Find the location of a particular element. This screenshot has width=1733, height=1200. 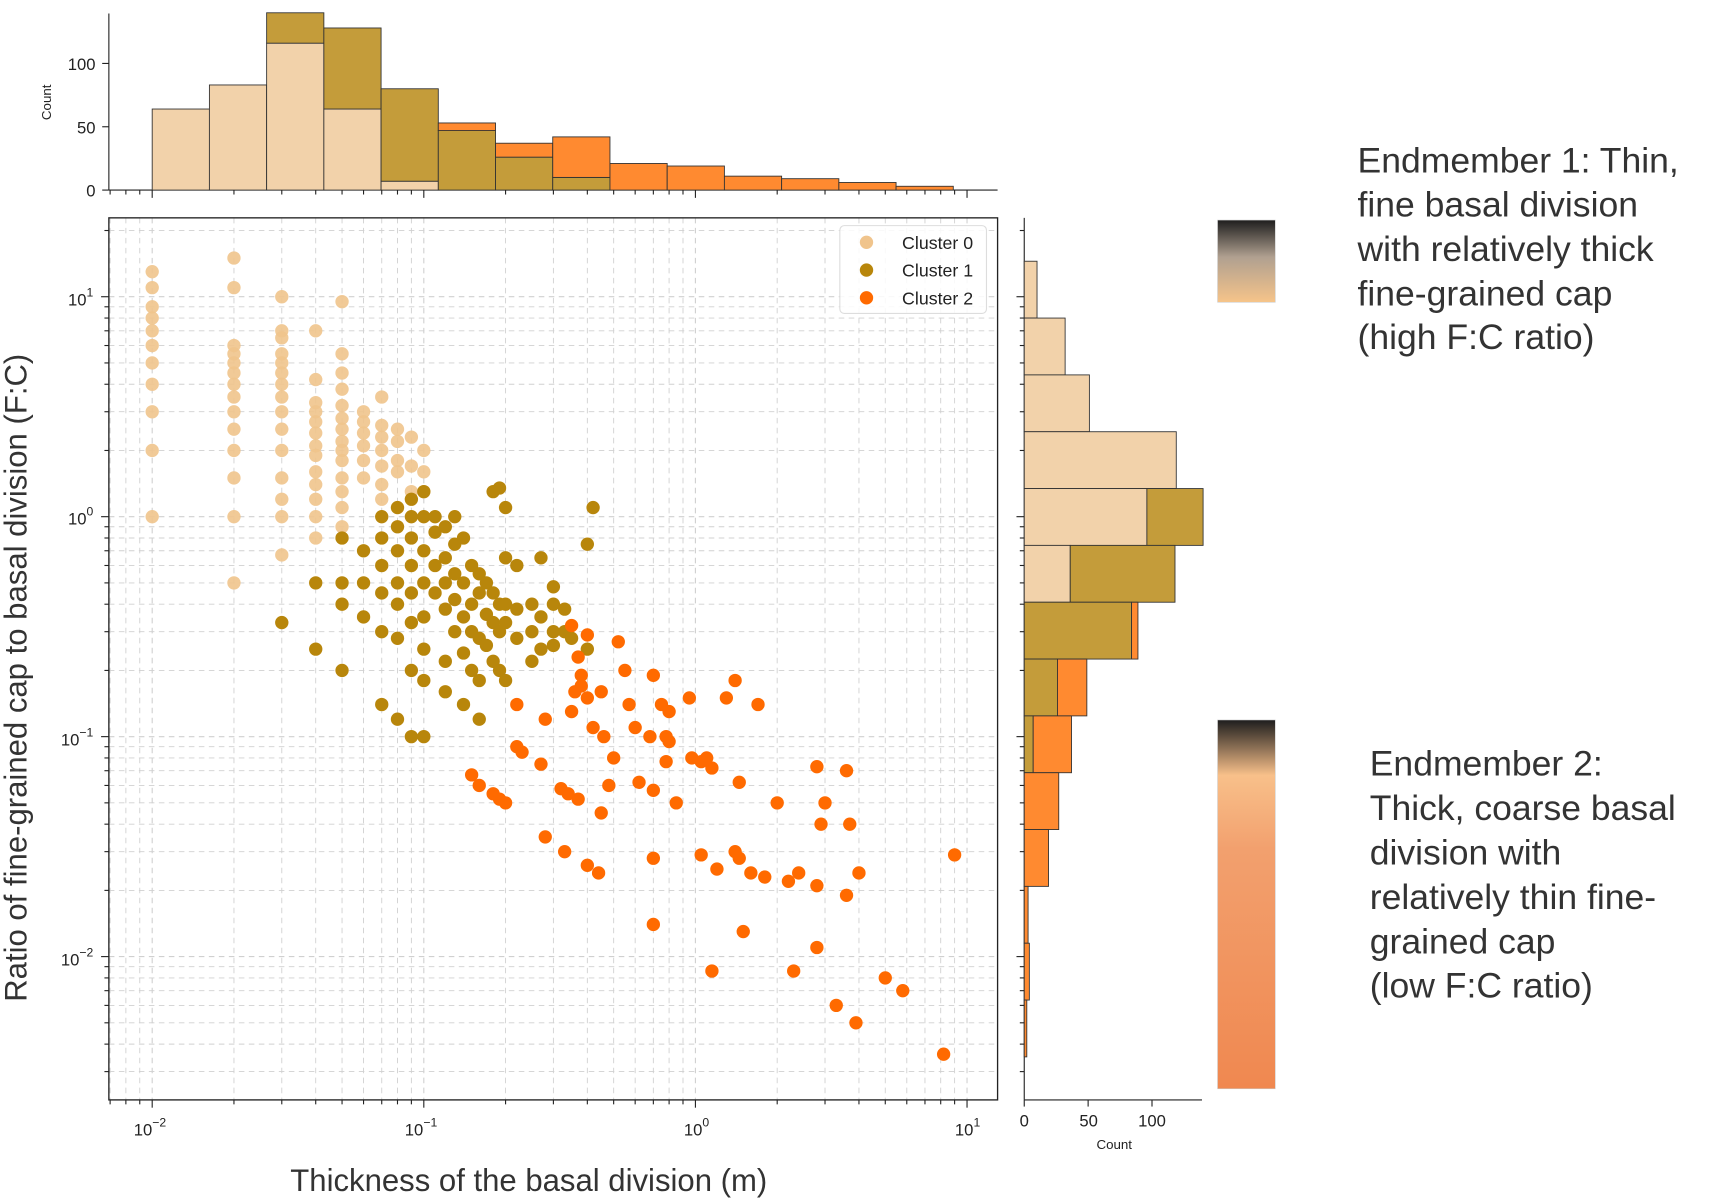

legend-item-cluster-0: Cluster 0 is located at coordinates (916, 243).